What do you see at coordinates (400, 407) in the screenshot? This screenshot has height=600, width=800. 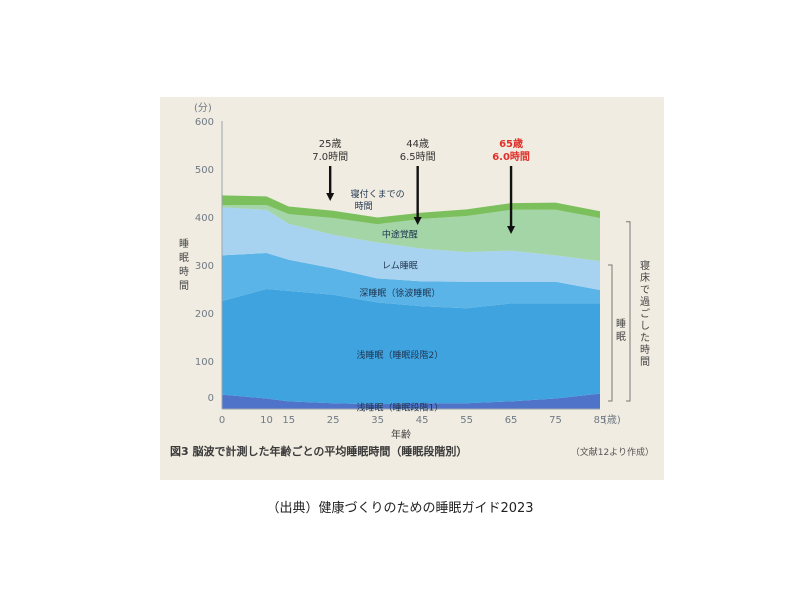 I see `series-label: 浅睡眠（睡眠段階1）` at bounding box center [400, 407].